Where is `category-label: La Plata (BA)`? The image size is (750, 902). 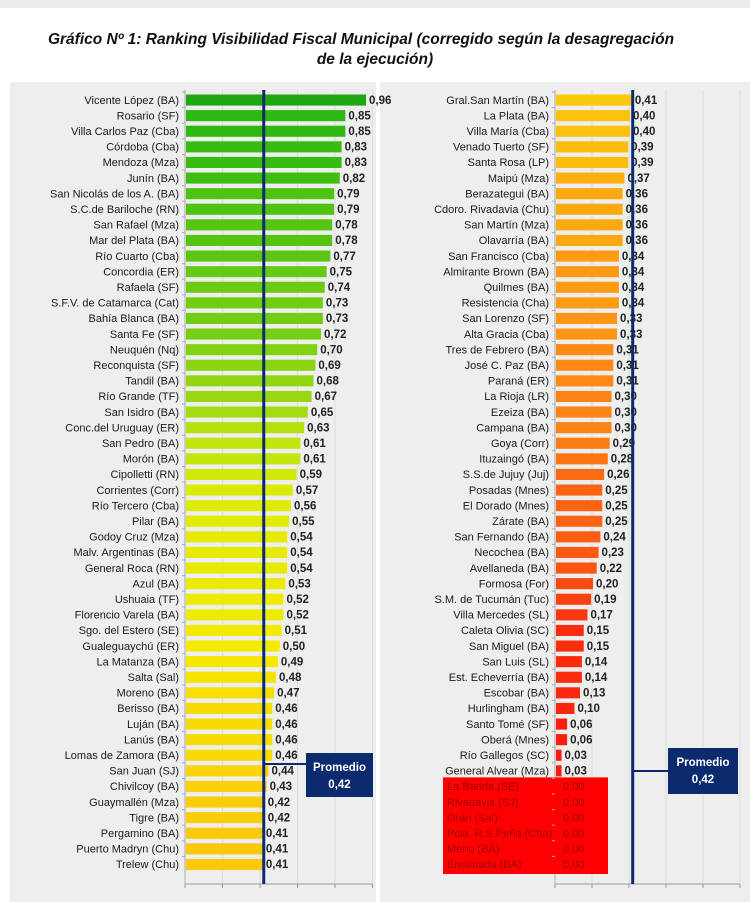 category-label: La Plata (BA) is located at coordinates (516, 116).